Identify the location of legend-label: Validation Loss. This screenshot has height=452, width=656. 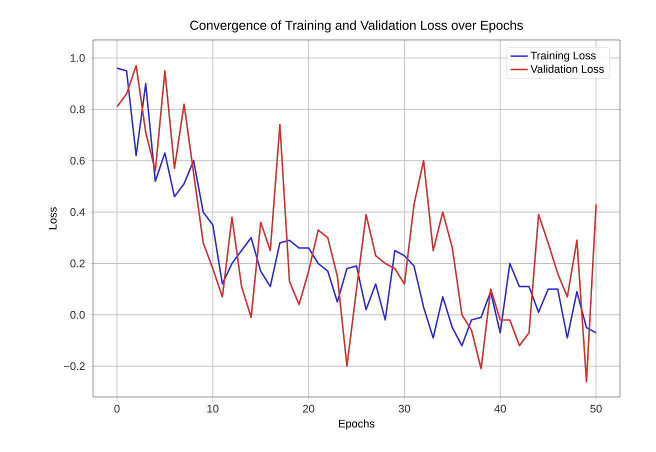
(567, 68).